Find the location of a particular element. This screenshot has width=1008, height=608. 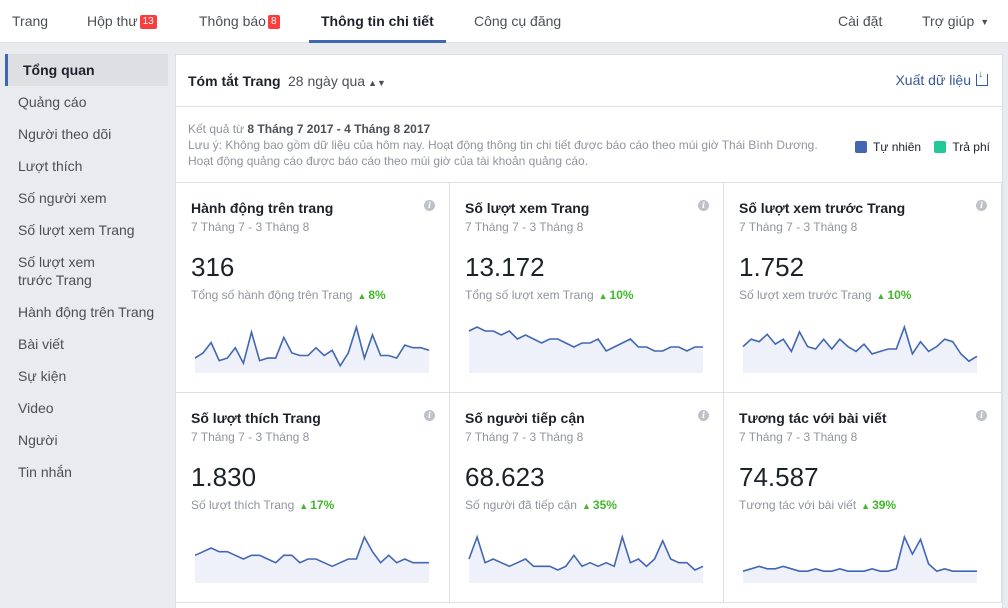

settings-link: Cài đặt is located at coordinates (860, 21).